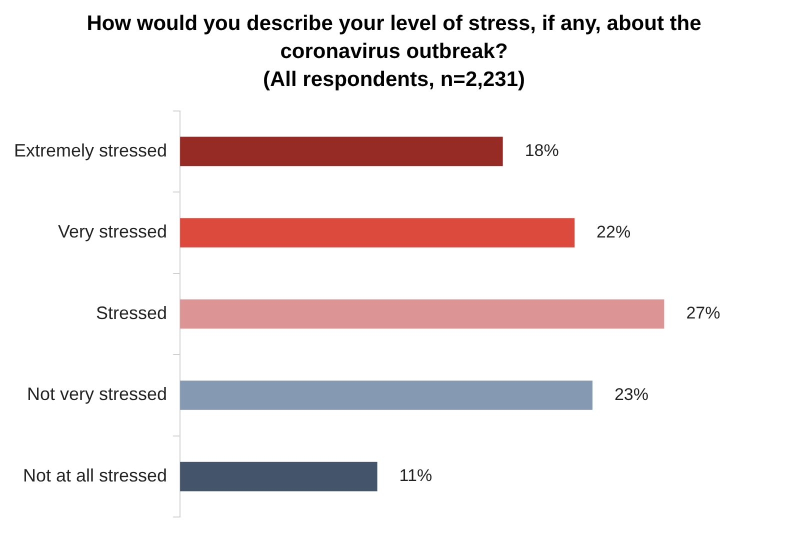 This screenshot has height=560, width=788. I want to click on chart-title: How would you describe your level of stress, if any, about the coronavirus outbreak?, so click(394, 38).